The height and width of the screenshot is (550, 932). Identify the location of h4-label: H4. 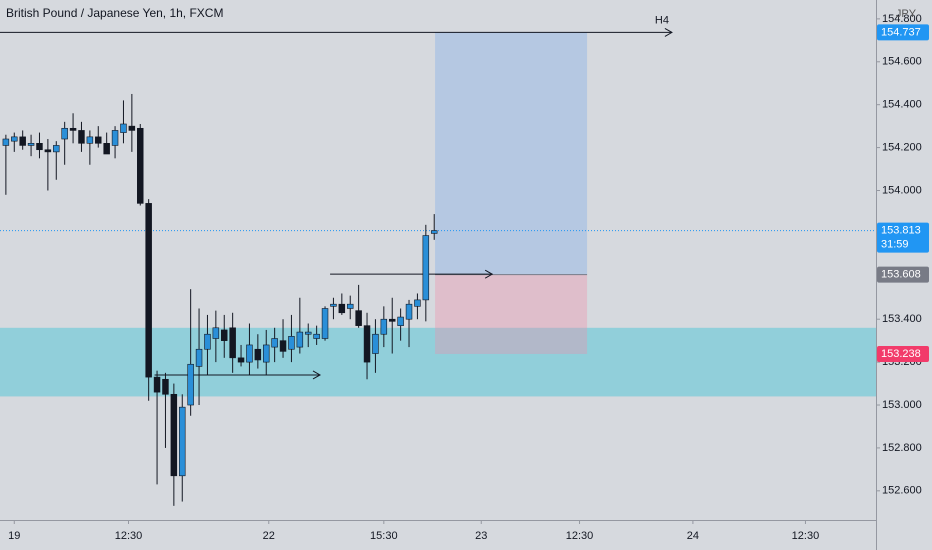
(662, 20).